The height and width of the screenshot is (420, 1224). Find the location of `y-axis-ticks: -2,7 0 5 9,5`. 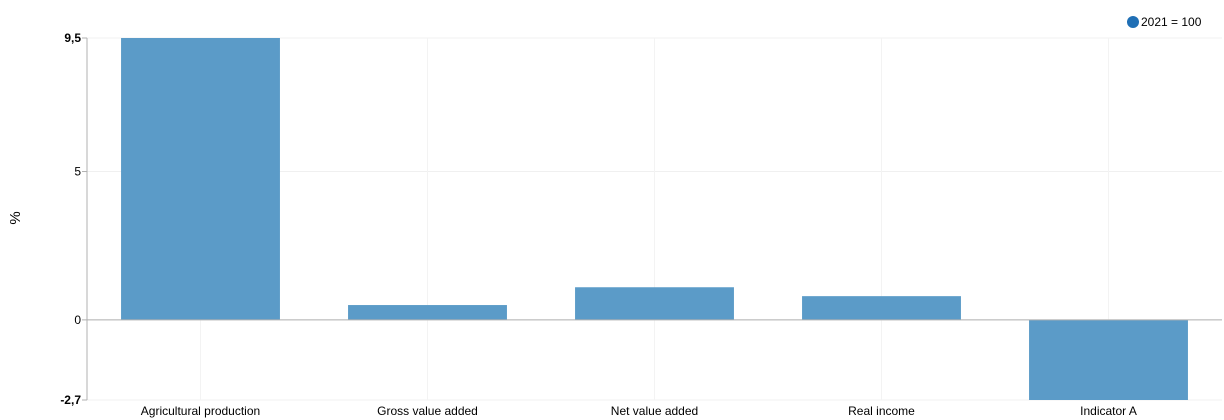

y-axis-ticks: -2,7 0 5 9,5 is located at coordinates (73, 219).